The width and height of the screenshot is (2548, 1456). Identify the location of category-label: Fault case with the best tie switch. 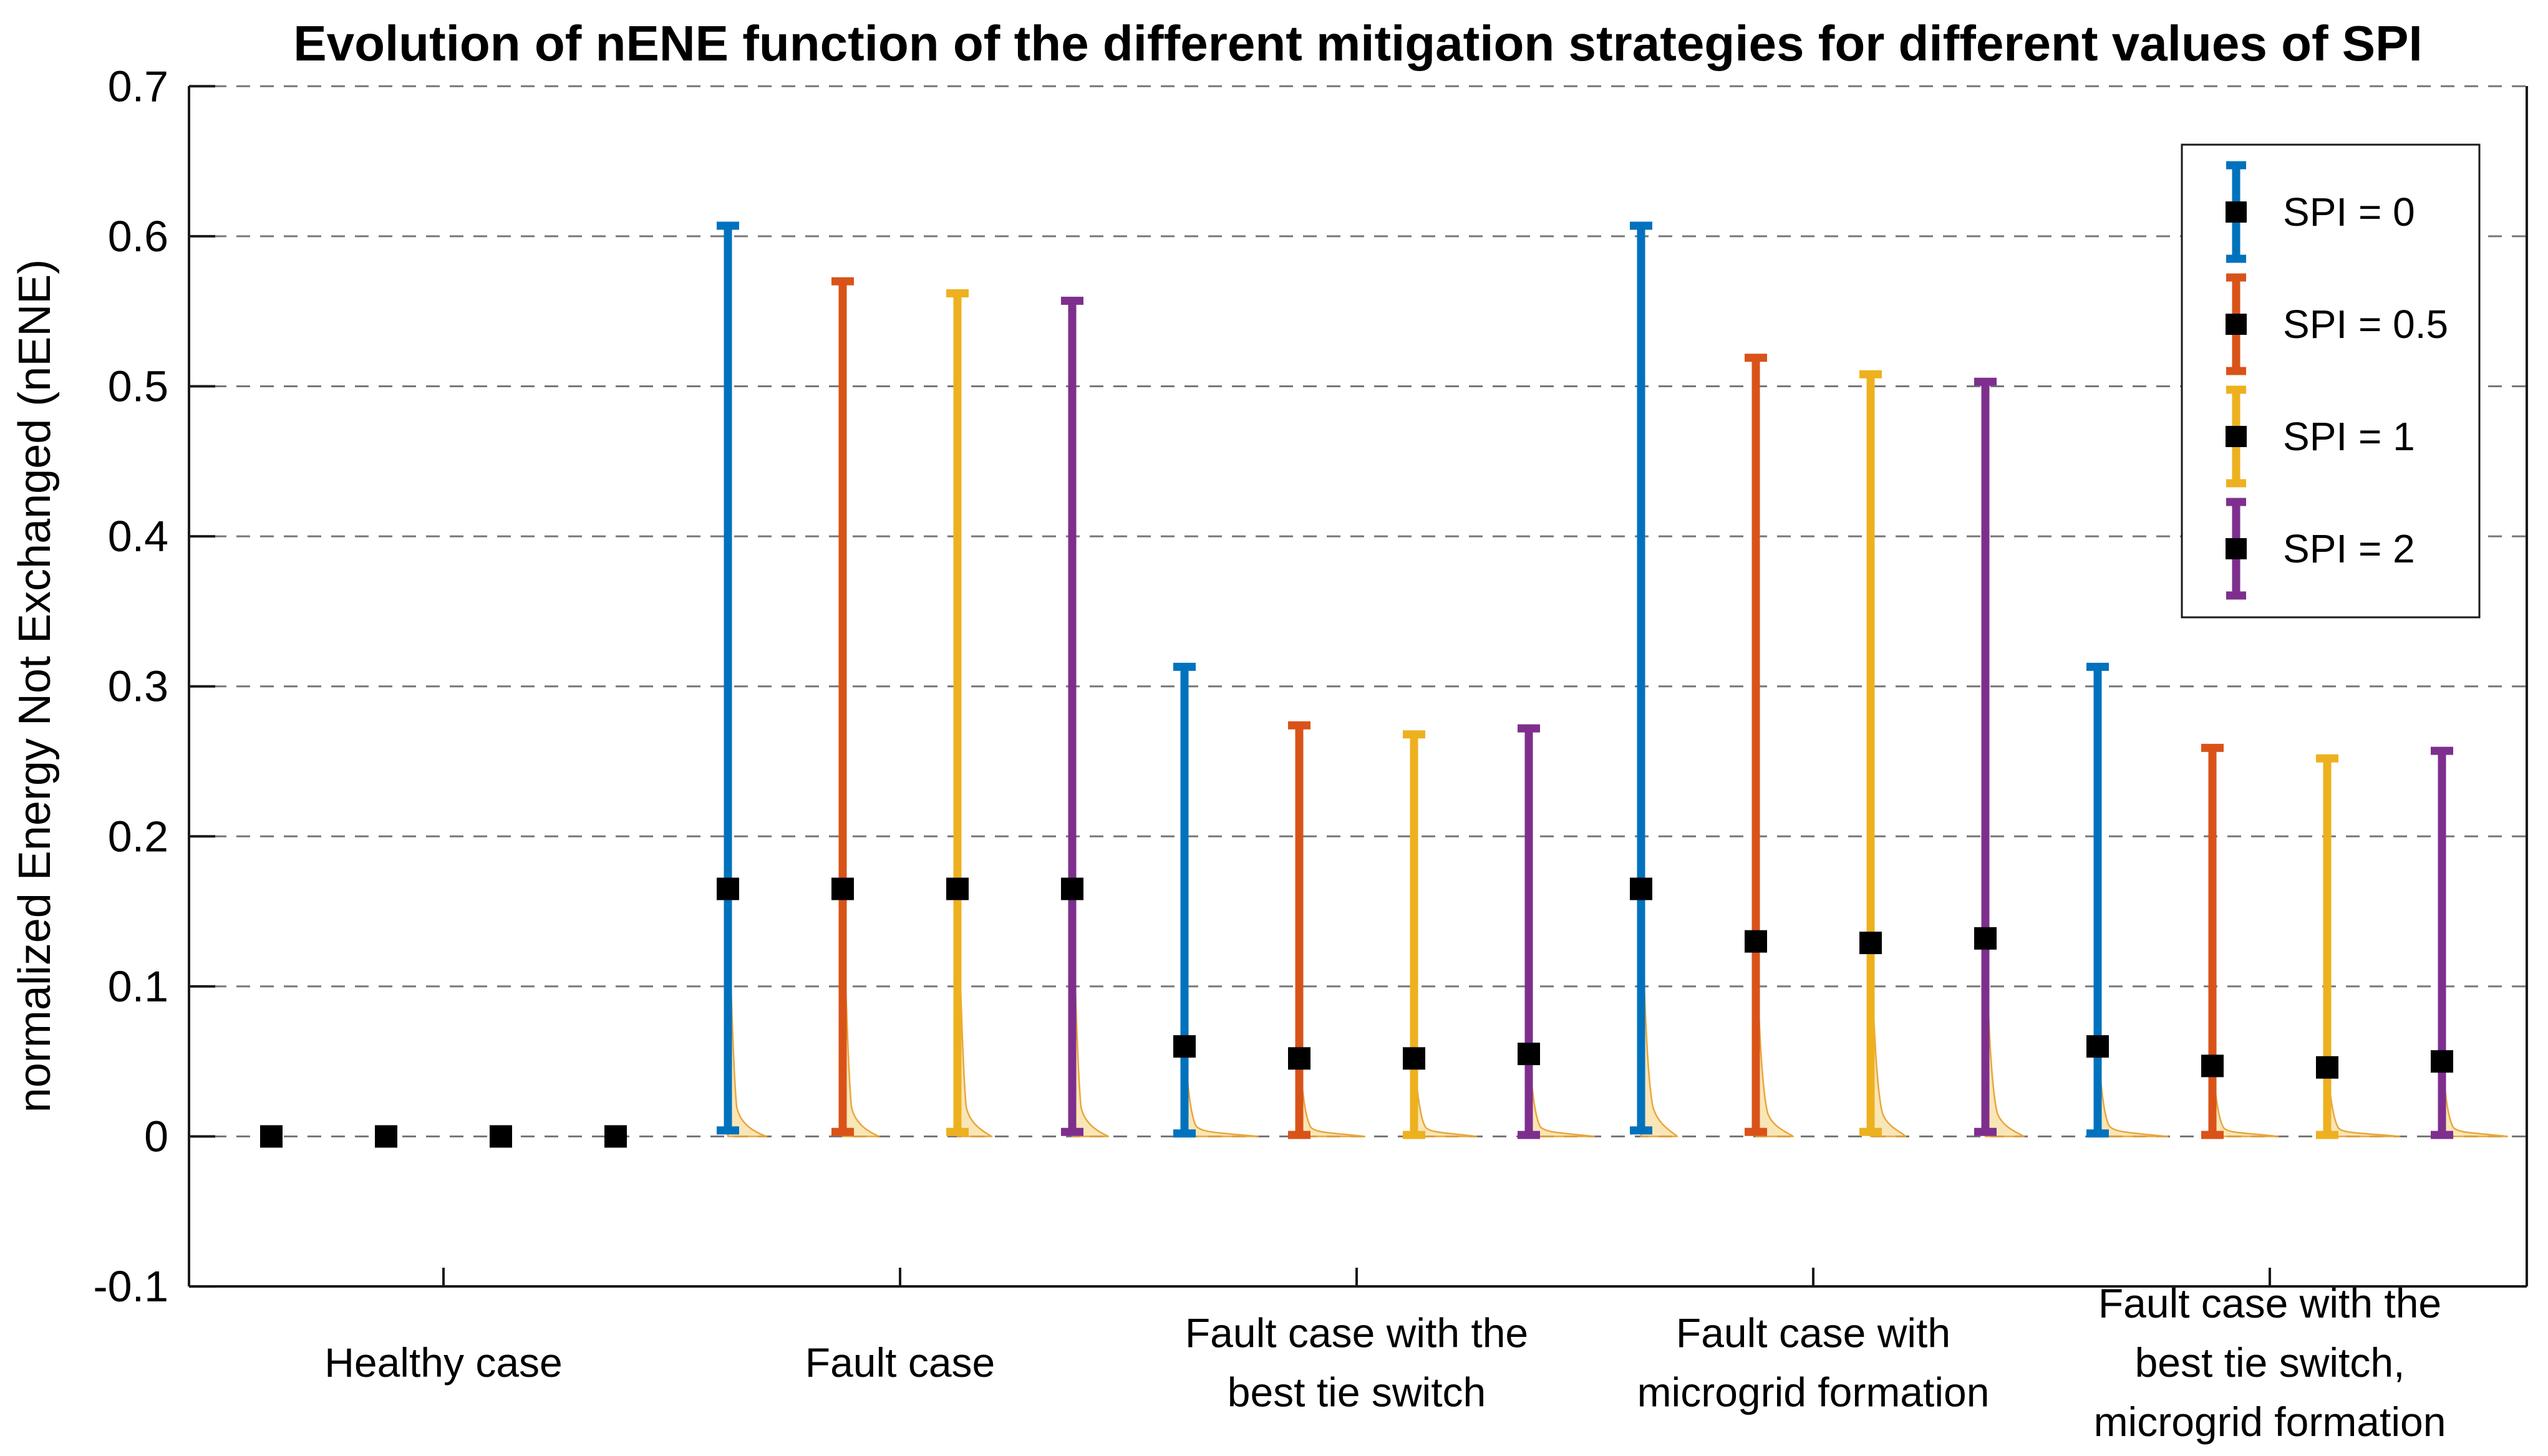
(1356, 1363).